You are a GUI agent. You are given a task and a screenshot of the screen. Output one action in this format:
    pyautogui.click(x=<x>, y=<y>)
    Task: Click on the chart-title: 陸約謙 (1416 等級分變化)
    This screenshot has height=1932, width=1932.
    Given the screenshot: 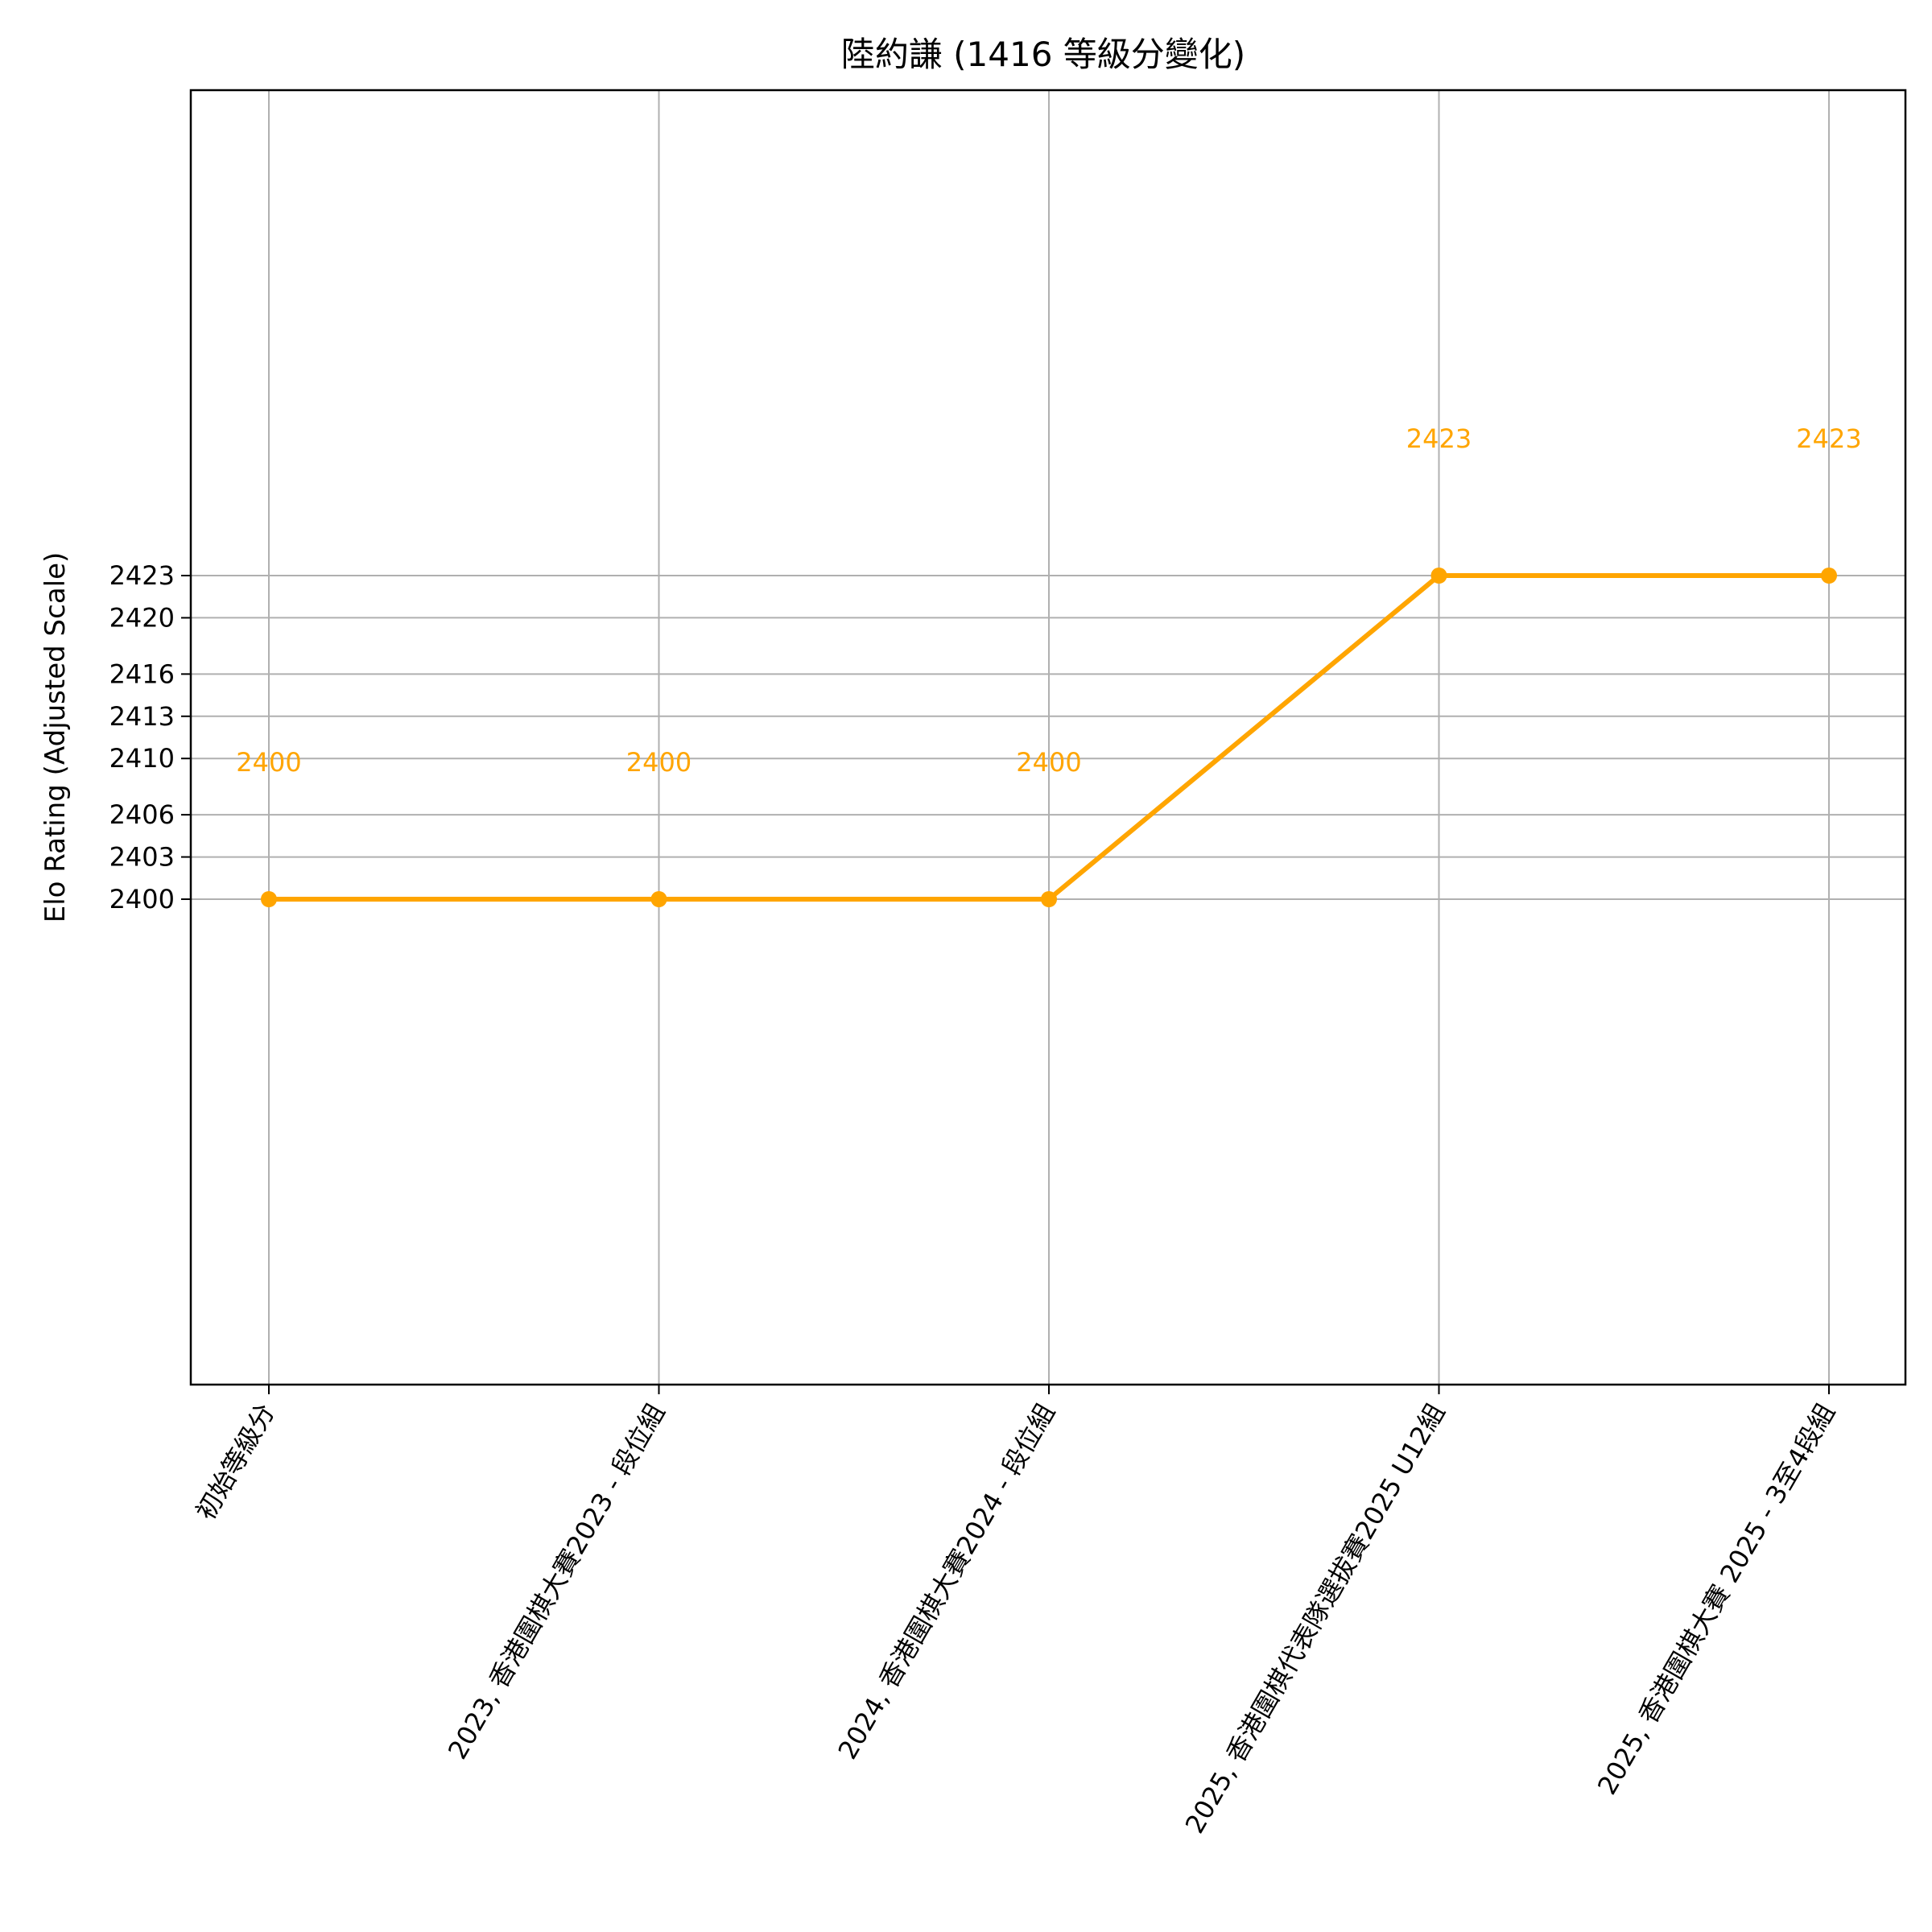 What is the action you would take?
    pyautogui.click(x=1043, y=54)
    